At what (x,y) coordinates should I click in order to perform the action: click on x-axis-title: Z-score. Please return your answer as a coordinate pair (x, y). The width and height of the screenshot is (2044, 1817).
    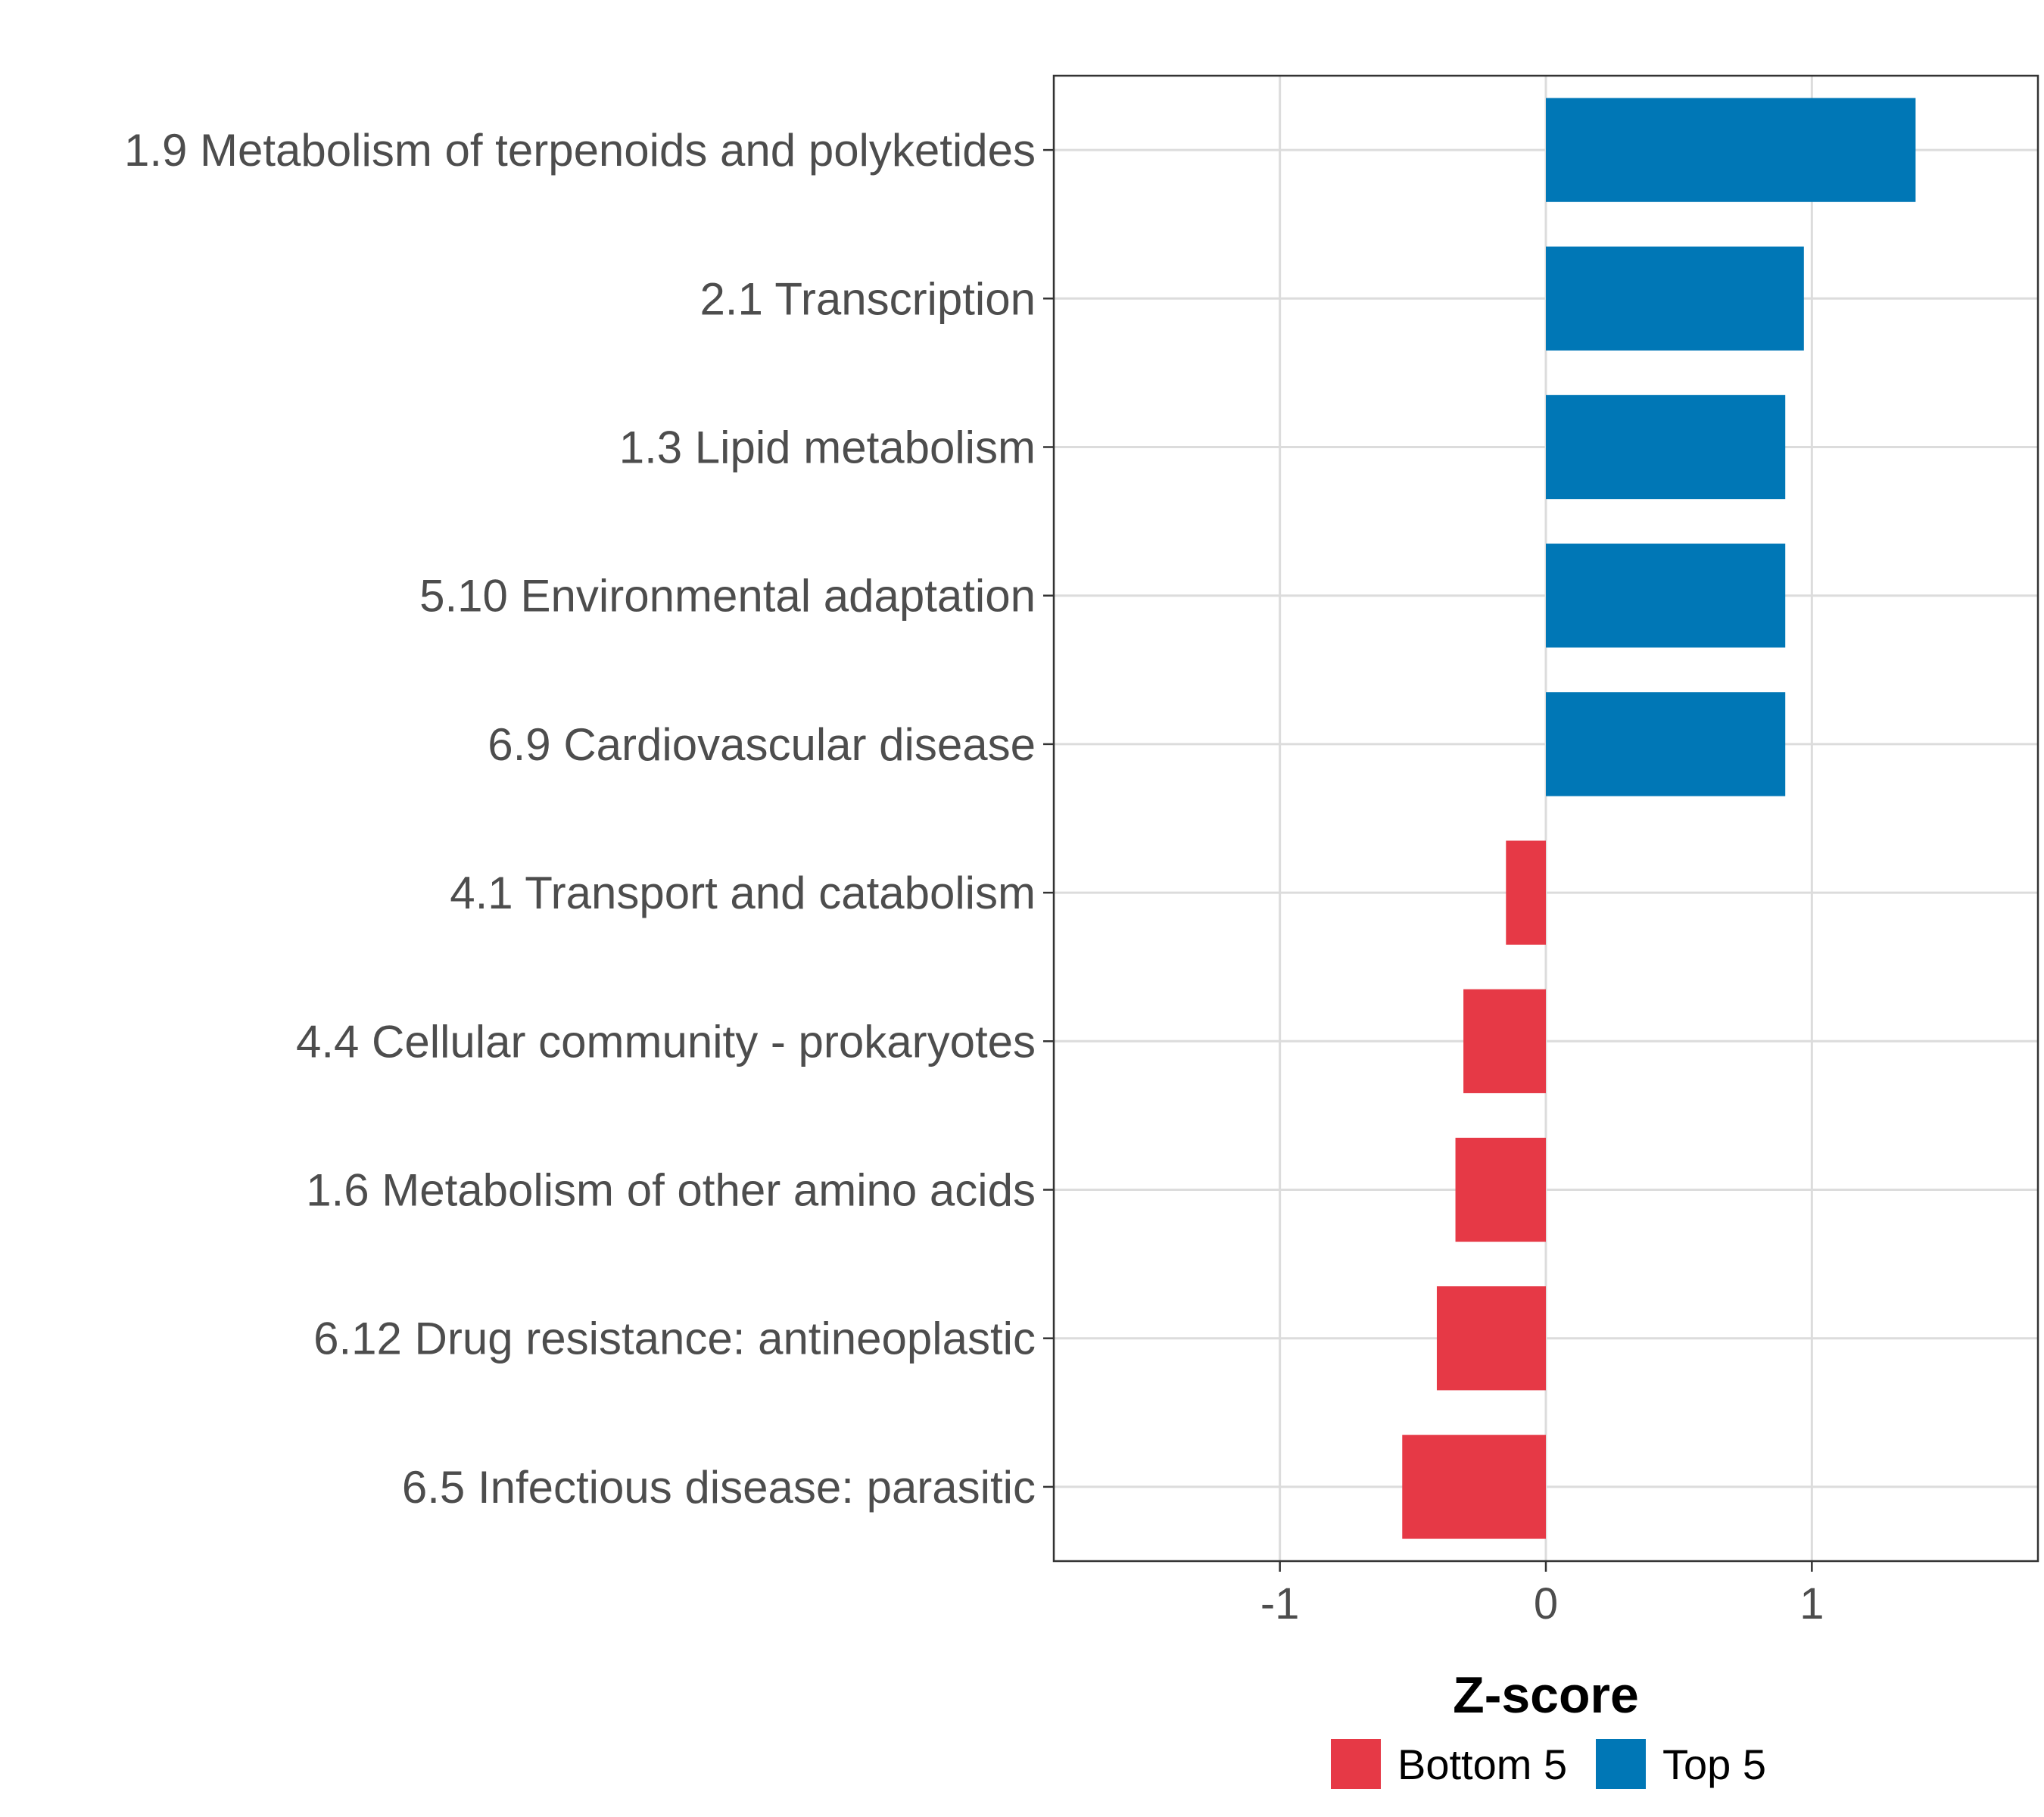
    Looking at the image, I should click on (1546, 1695).